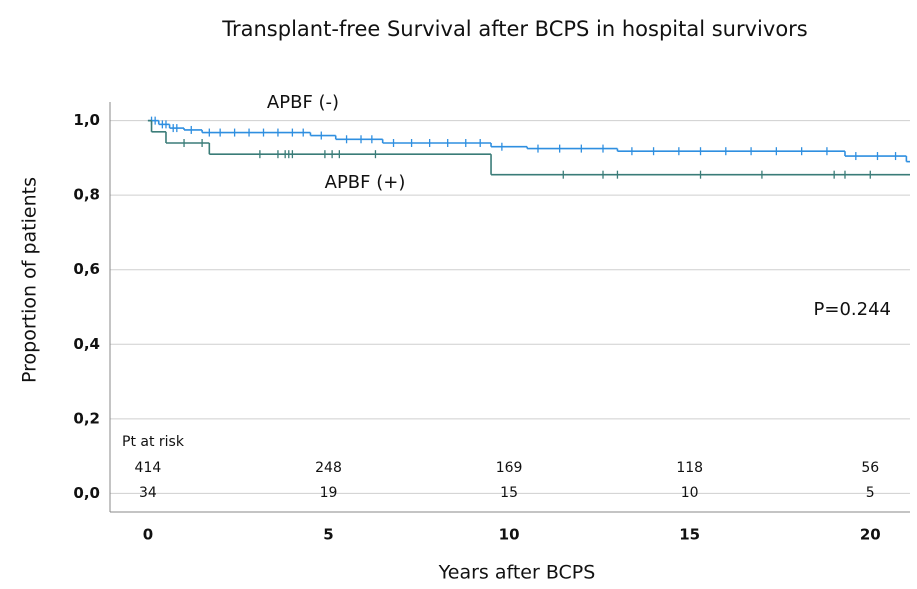 This screenshot has height=589, width=917. What do you see at coordinates (509, 535) in the screenshot?
I see `x-tick-label: 10` at bounding box center [509, 535].